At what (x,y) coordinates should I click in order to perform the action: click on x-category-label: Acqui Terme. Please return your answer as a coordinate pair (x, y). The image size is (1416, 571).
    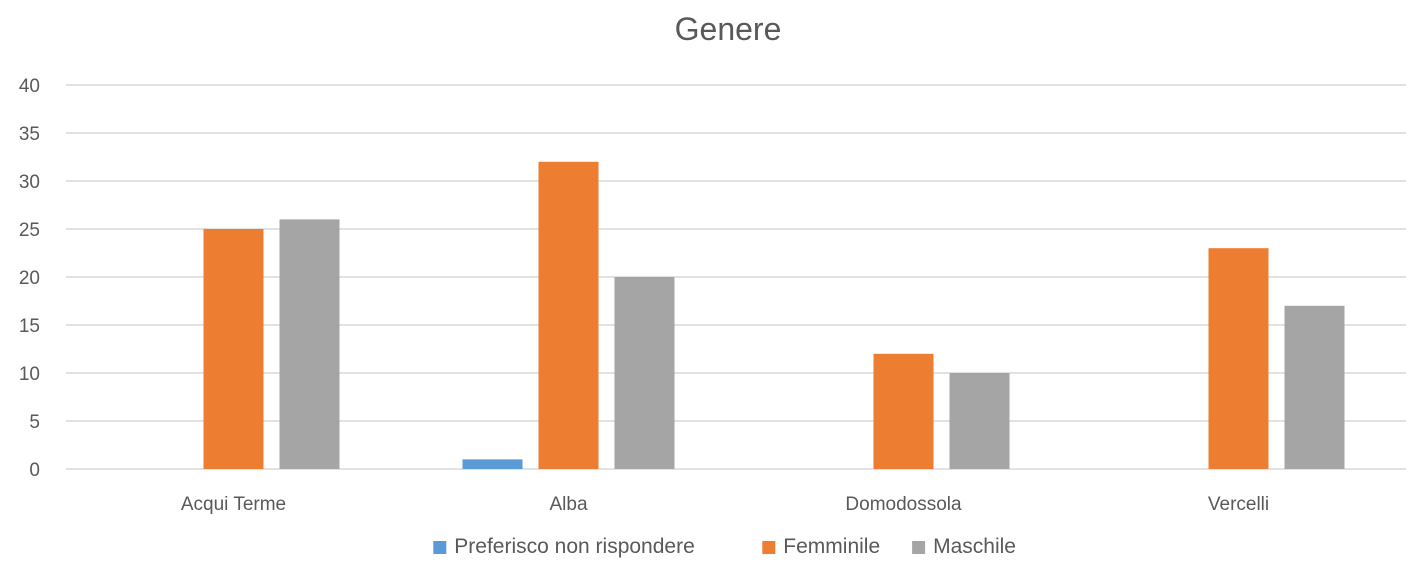
    Looking at the image, I should click on (233, 504).